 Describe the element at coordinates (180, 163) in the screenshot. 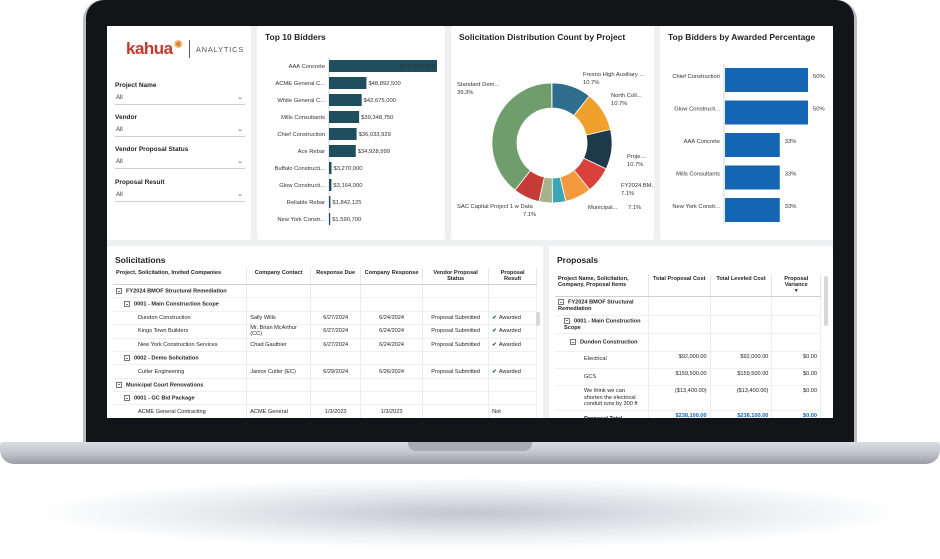

I see `filter-vendor-proposal-status-select: All ⌄` at that location.